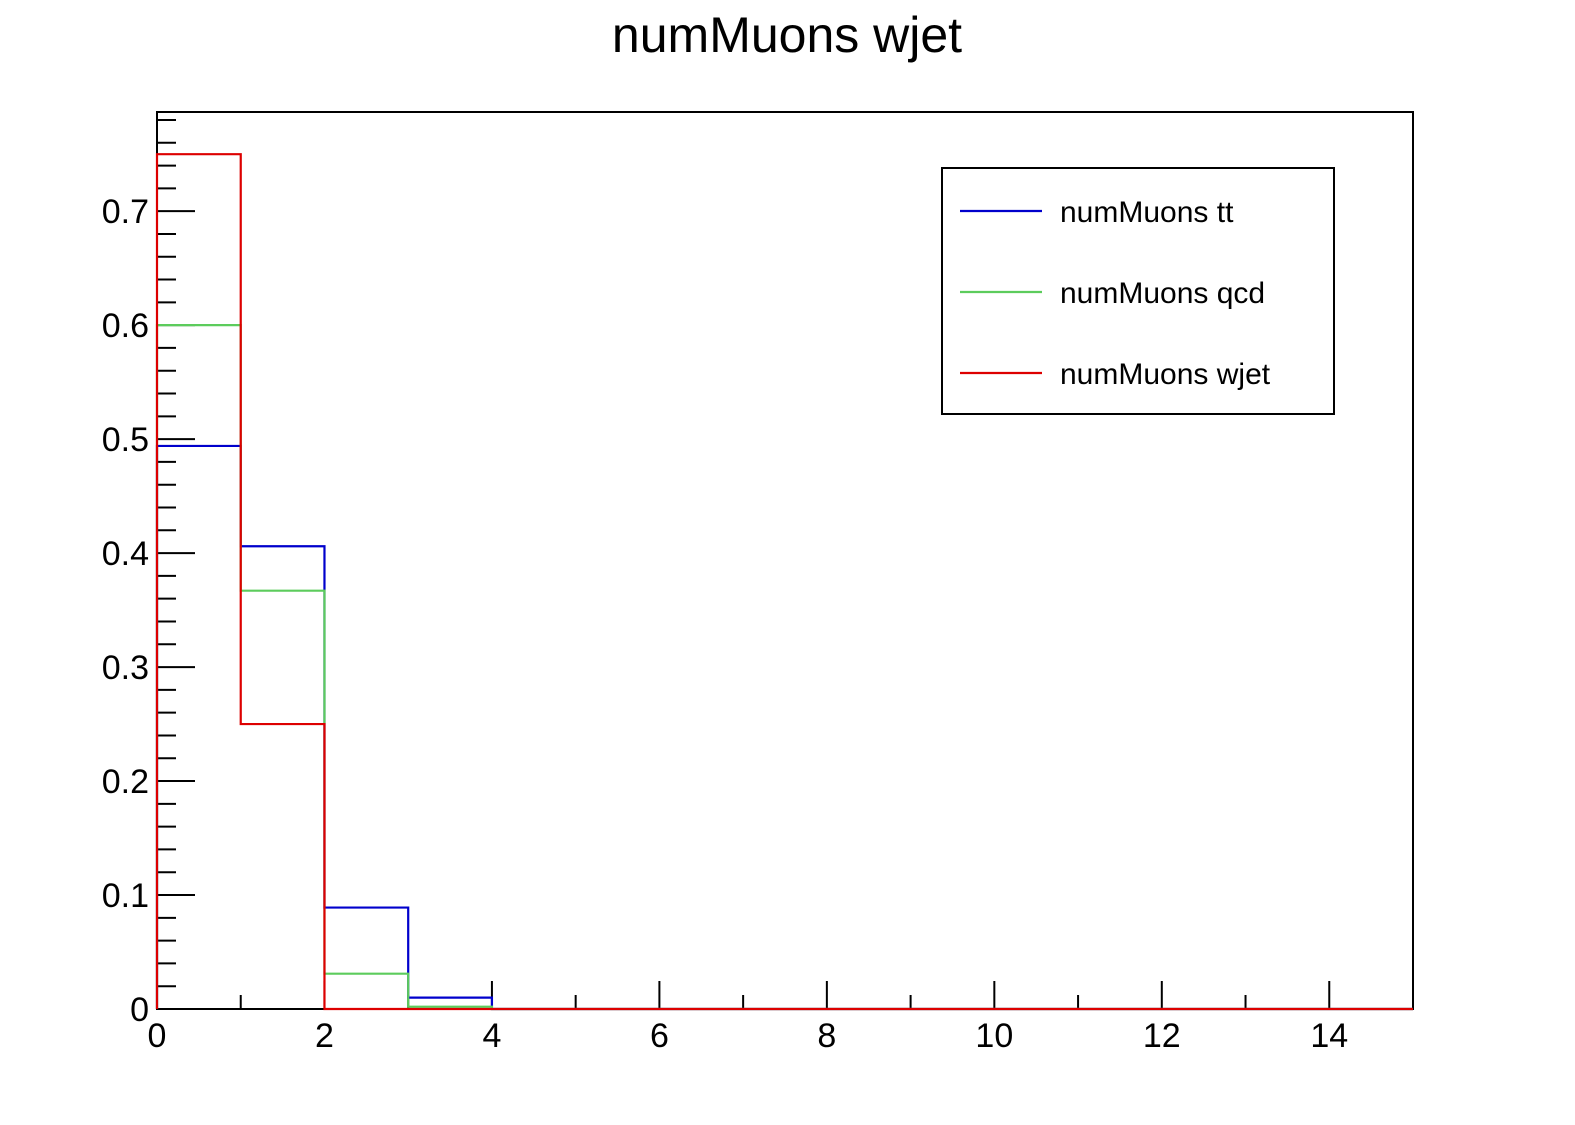  Describe the element at coordinates (139, 1010) in the screenshot. I see `y-tick-label: 0` at that location.